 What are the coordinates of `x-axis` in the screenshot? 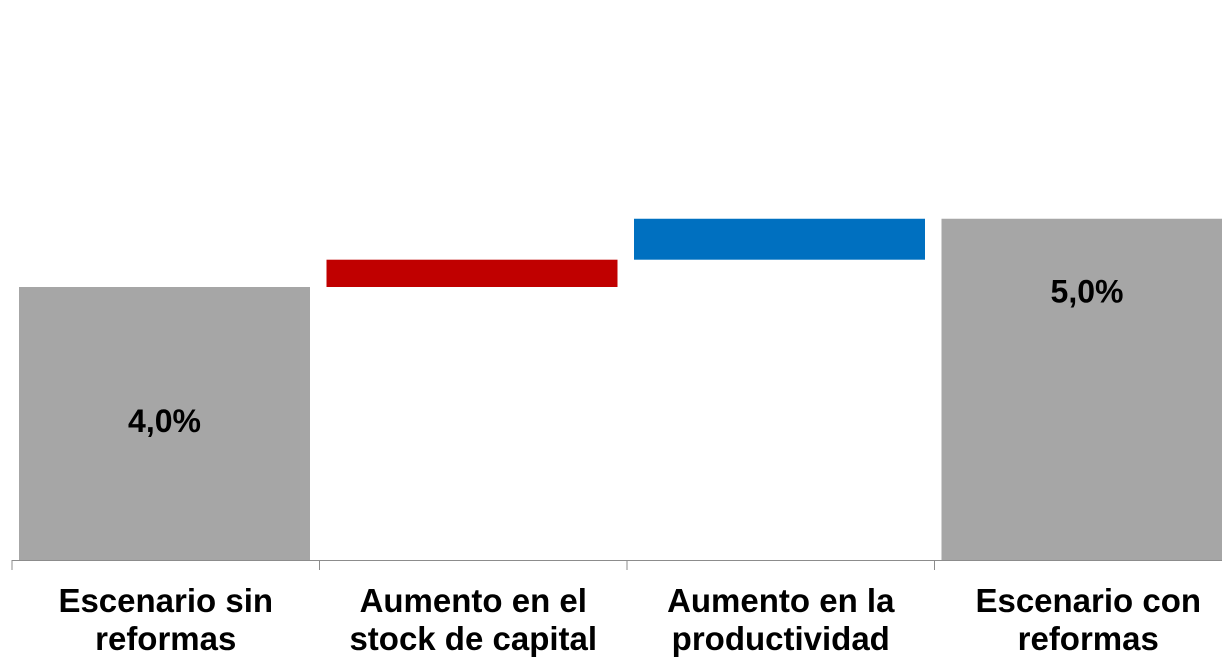 It's located at (616, 565).